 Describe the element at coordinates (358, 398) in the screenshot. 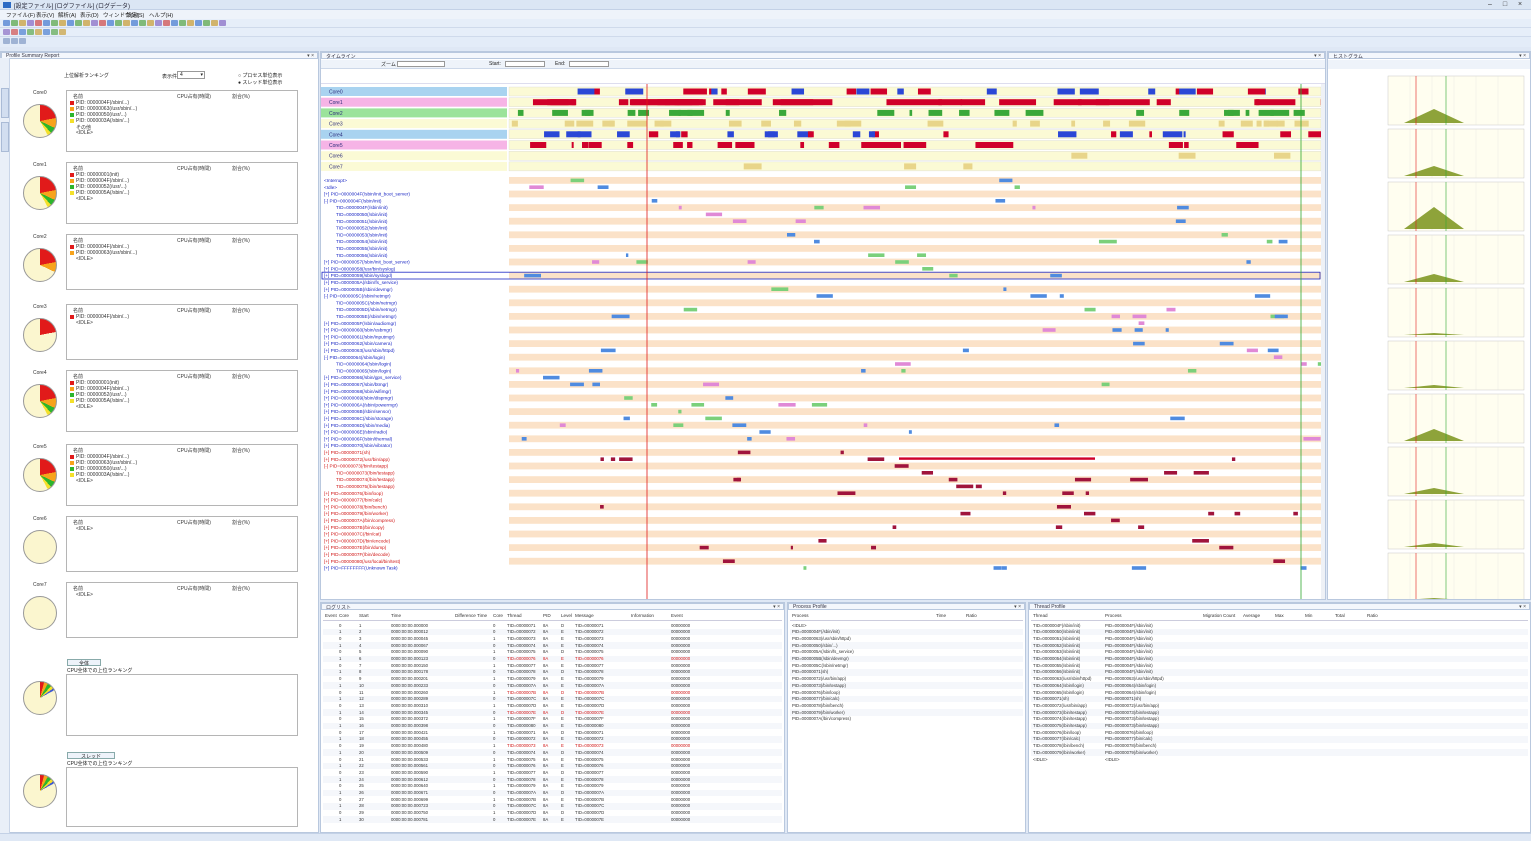

I see `tree-row-label: [+] PID=00000069(/sbin/dispmgr)` at that location.